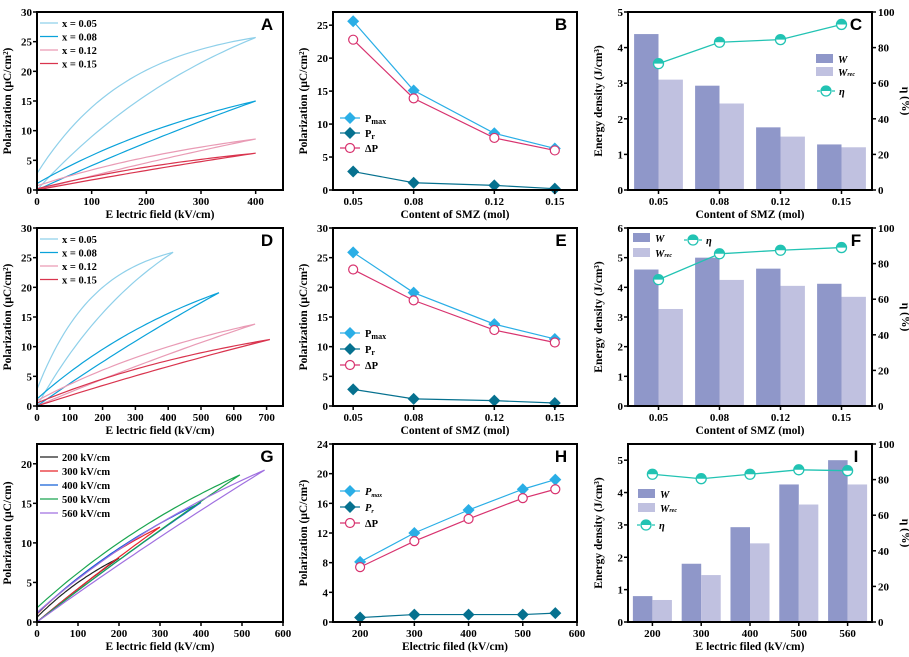 This screenshot has height=657, width=909. What do you see at coordinates (720, 202) in the screenshot?
I see `x-tick-label: 0.08` at bounding box center [720, 202].